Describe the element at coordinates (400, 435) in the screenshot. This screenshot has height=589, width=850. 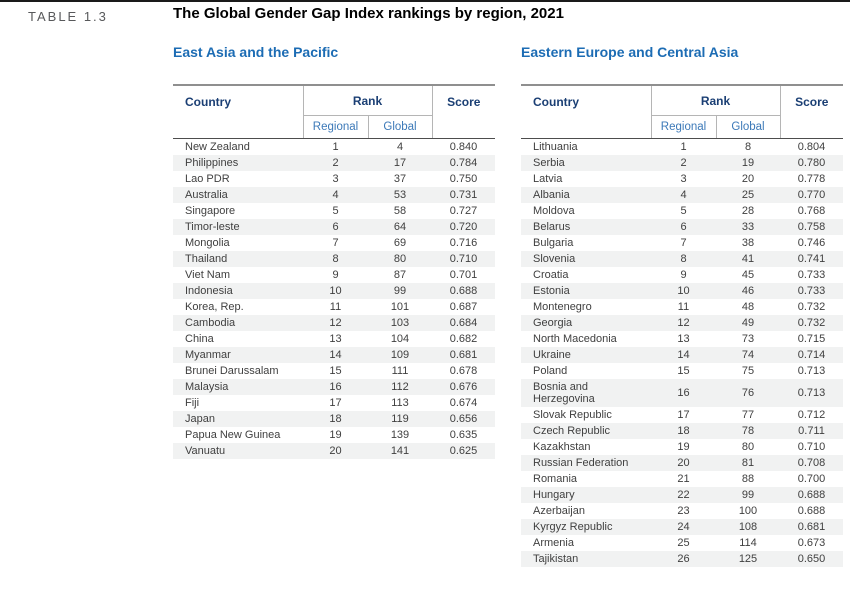
I see `global-rank-cell: 139` at that location.